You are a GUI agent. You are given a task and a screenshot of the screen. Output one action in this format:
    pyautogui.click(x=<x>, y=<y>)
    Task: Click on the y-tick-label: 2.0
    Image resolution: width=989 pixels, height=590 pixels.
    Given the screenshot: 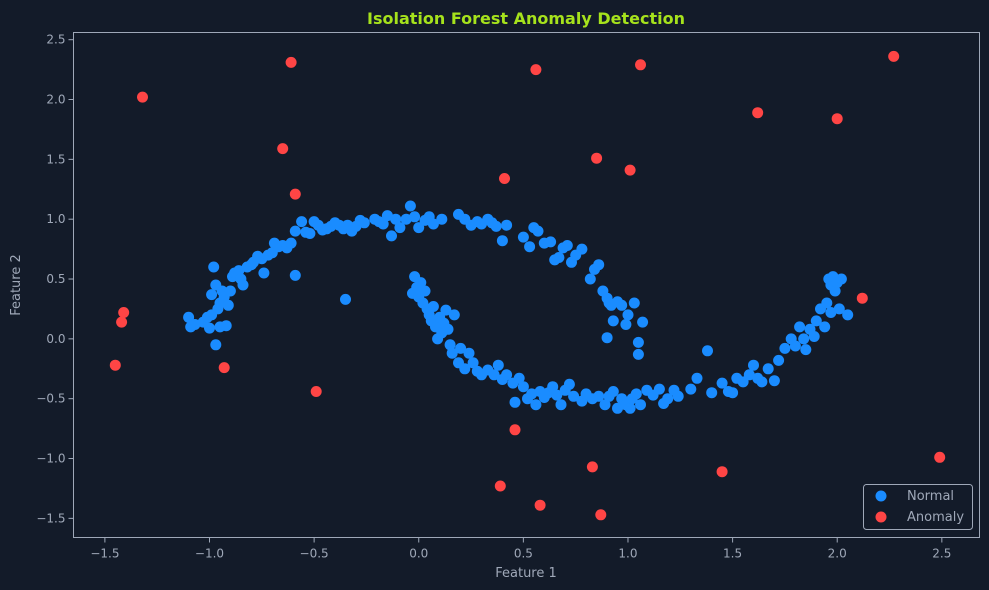 What is the action you would take?
    pyautogui.click(x=55, y=100)
    